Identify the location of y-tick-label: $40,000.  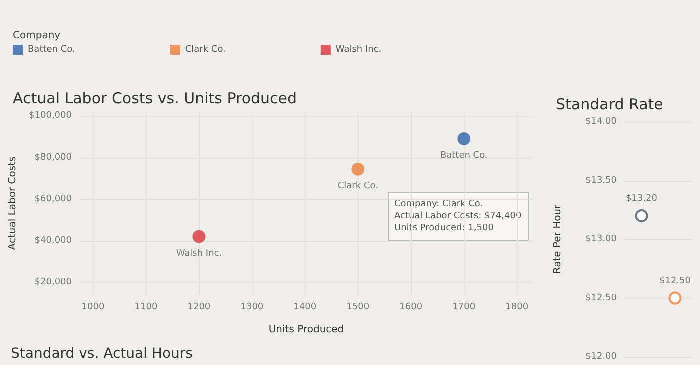
(53, 241).